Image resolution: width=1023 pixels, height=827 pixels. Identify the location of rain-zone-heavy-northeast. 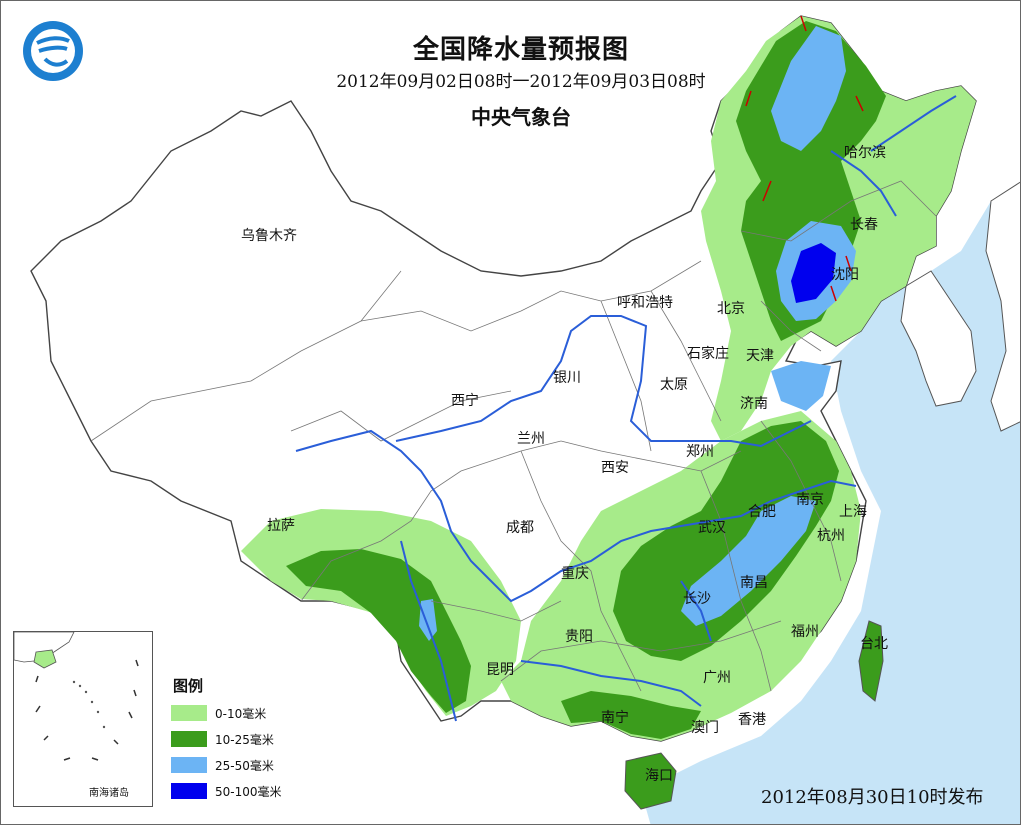
(808, 88).